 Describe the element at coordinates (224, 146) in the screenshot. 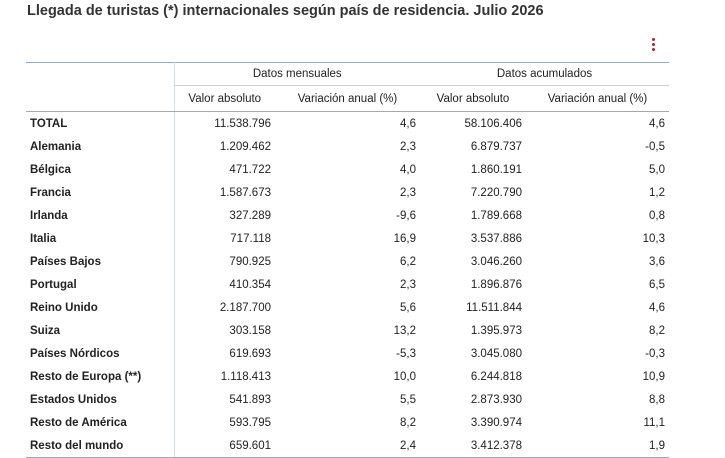

I see `cell-monthly-absolute: 1.209.462` at that location.